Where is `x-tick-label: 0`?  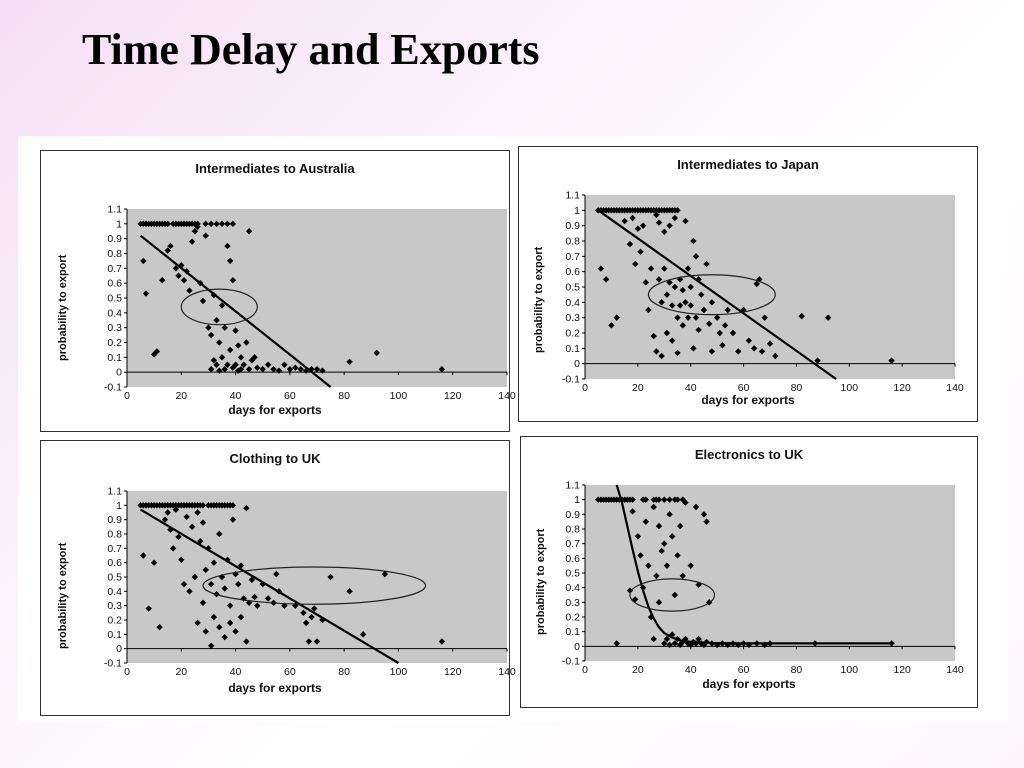 x-tick-label: 0 is located at coordinates (127, 672).